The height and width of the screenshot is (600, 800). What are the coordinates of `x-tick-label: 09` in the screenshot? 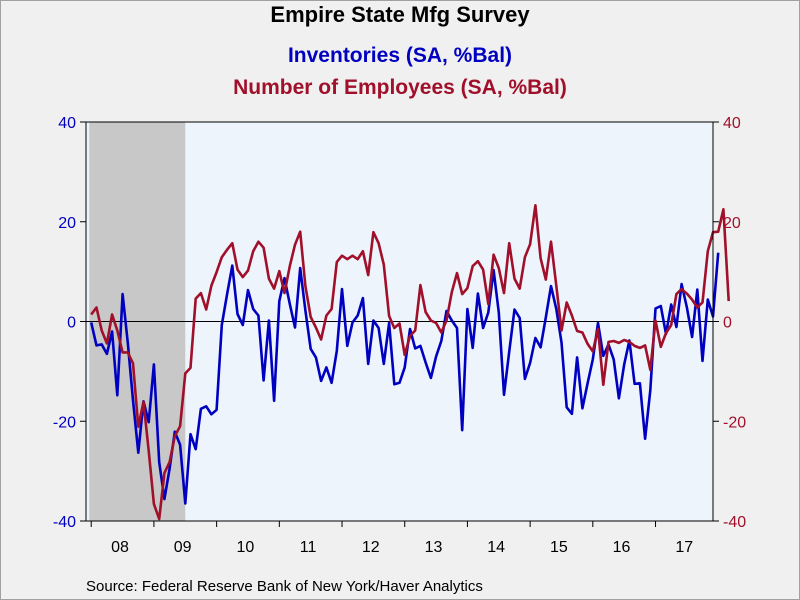 It's located at (183, 547).